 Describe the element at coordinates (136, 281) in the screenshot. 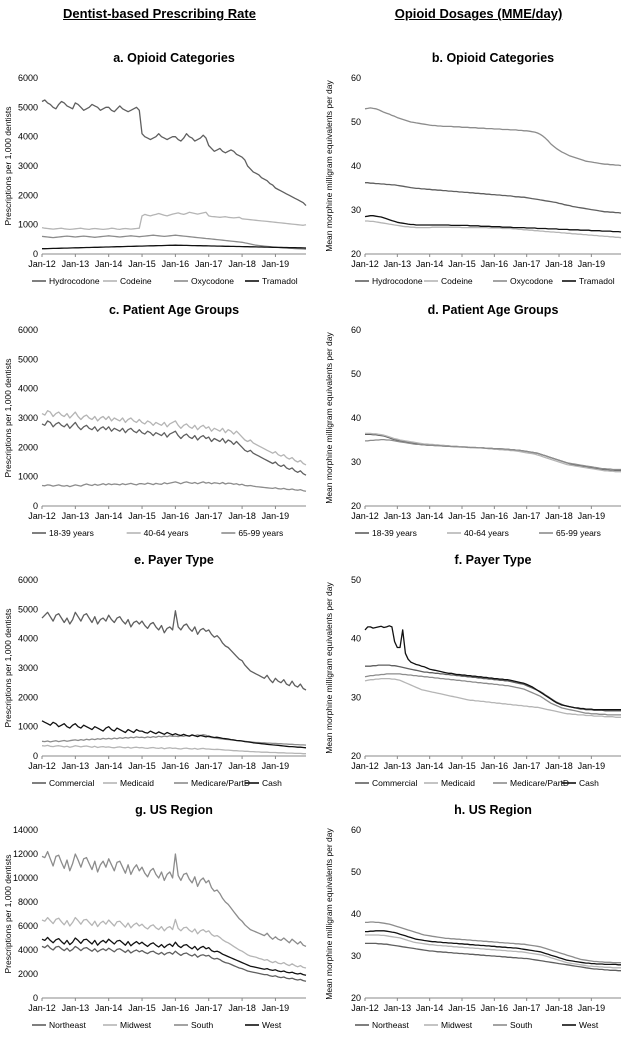

I see `legend-label-codeine: Codeine` at that location.